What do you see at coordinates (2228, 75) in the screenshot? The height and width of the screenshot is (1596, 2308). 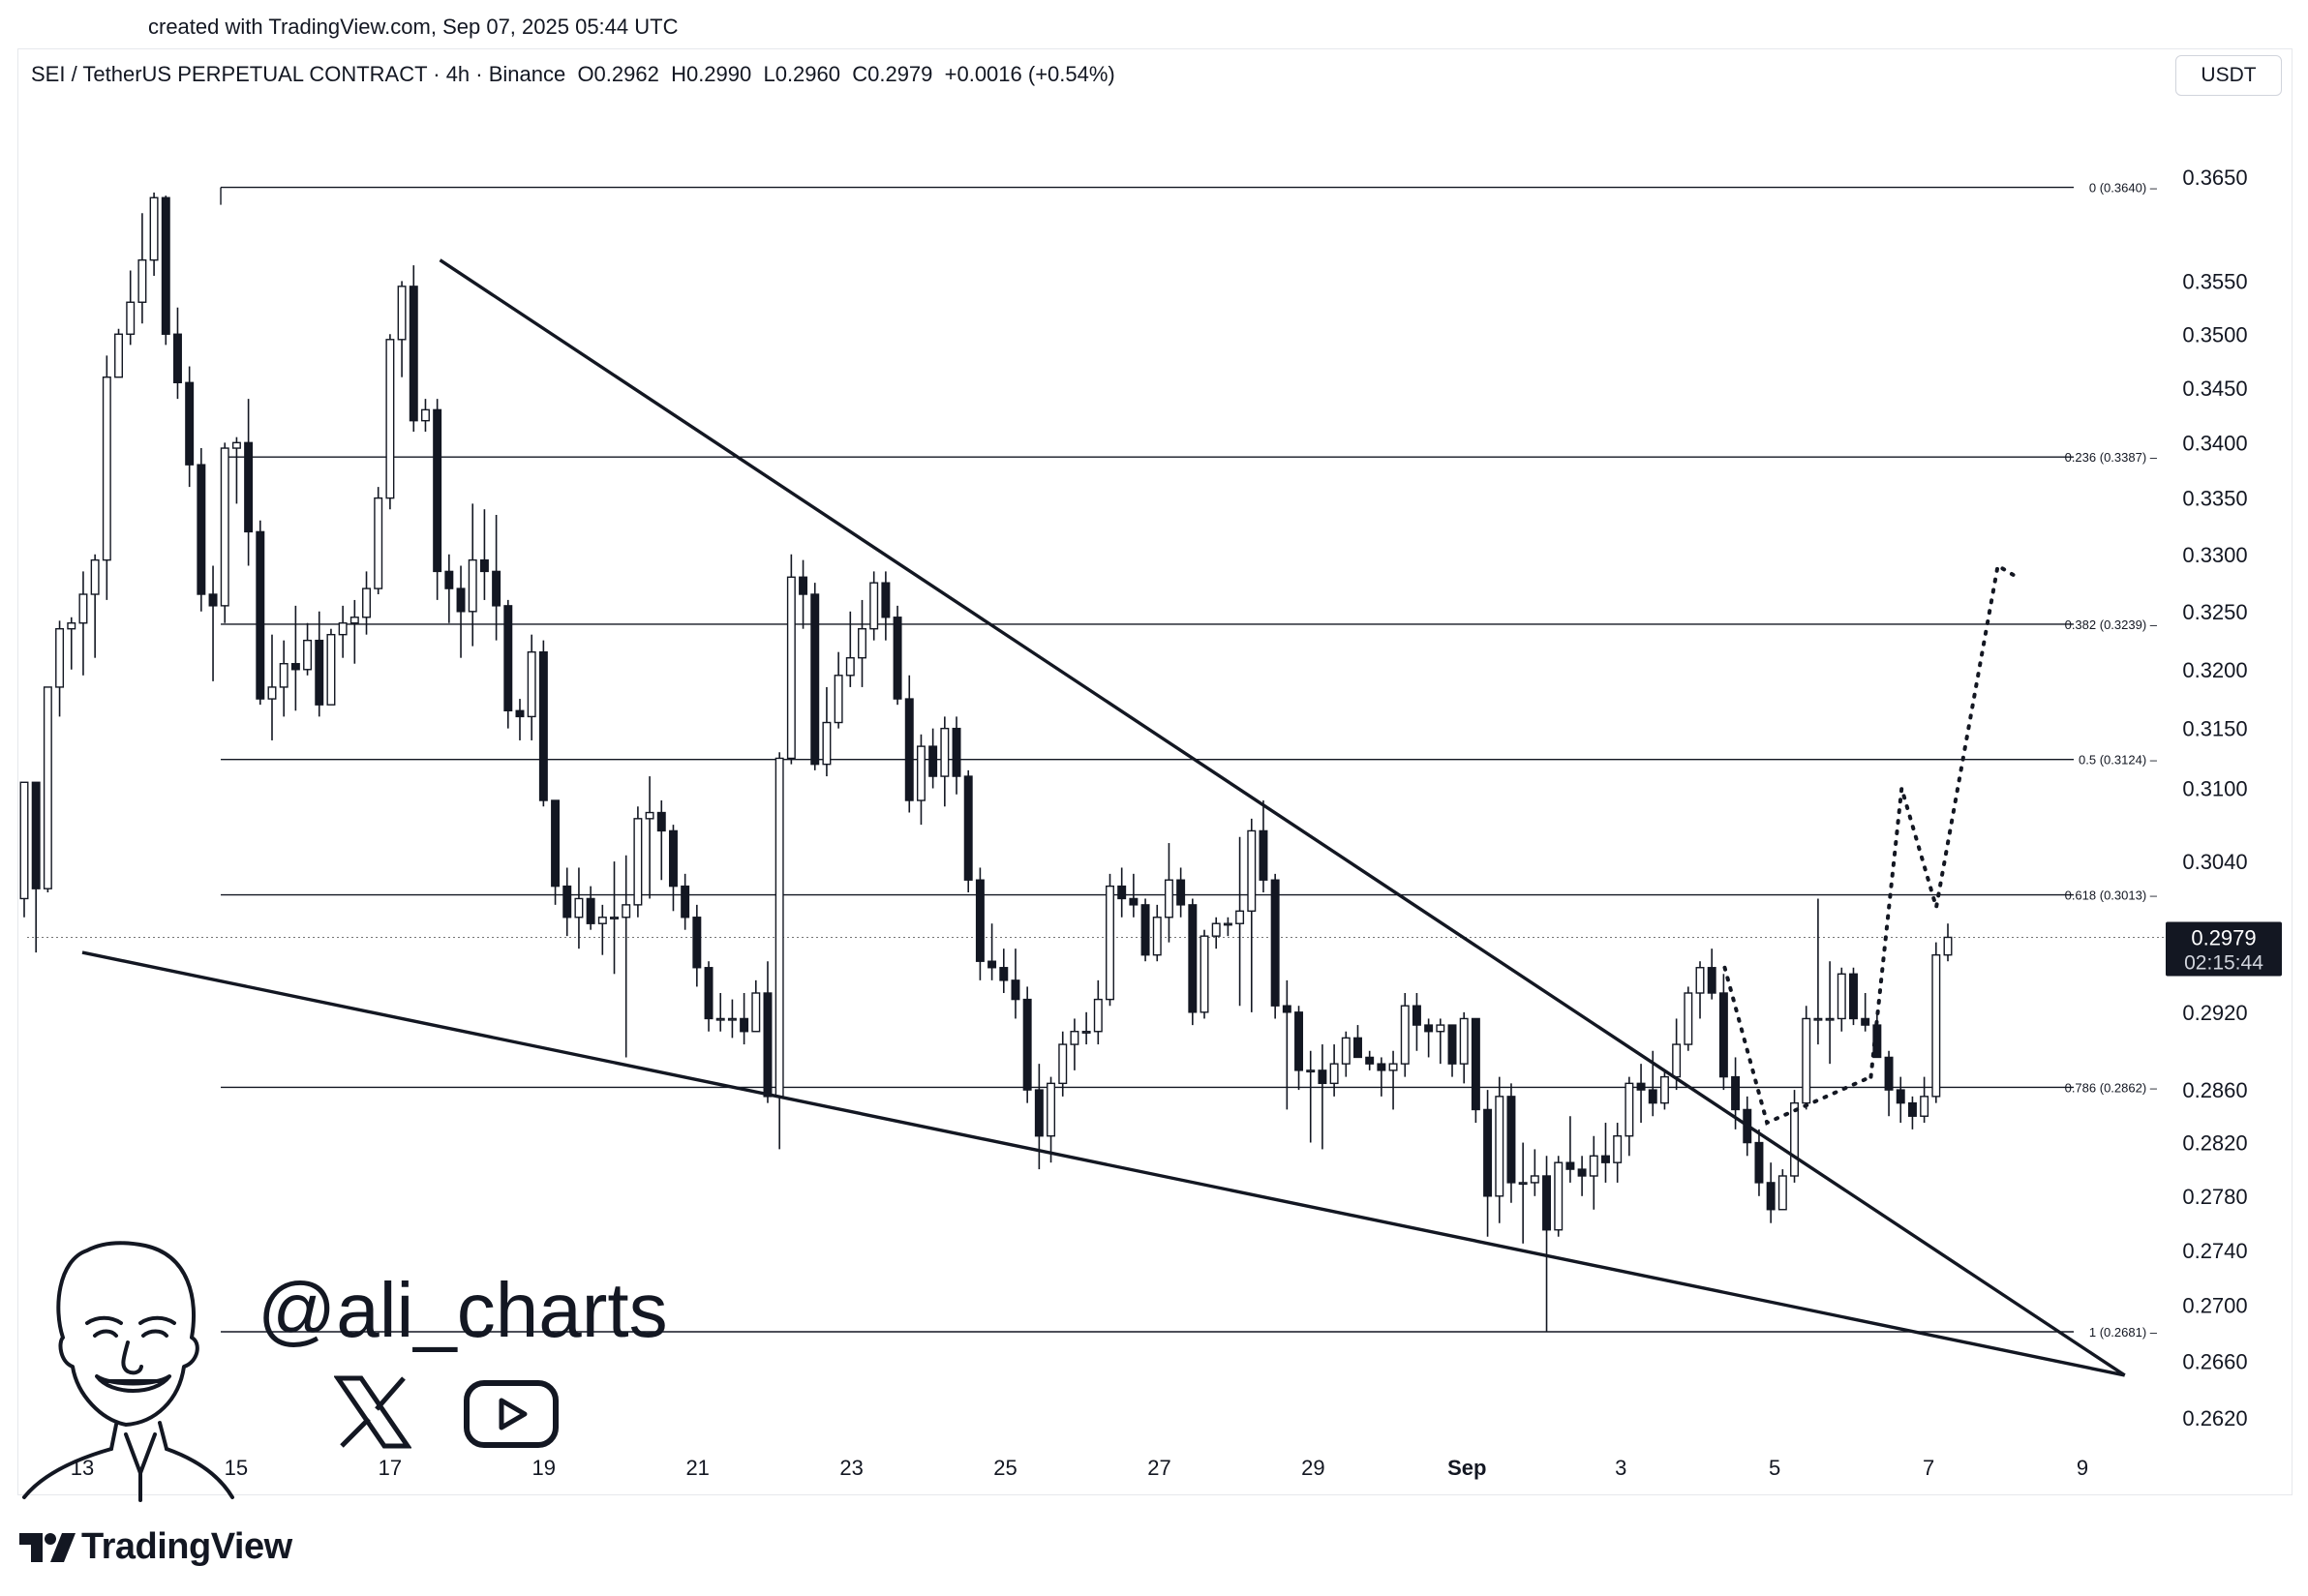 I see `currency-button: USDT` at bounding box center [2228, 75].